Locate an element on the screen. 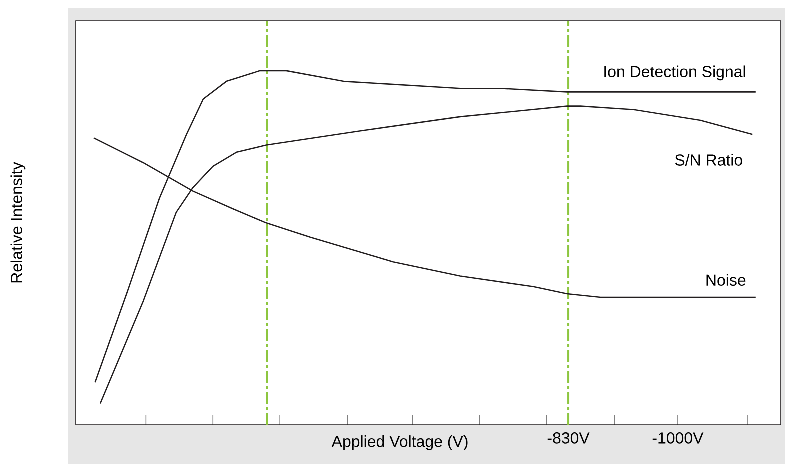  series-label: S/N Ratio is located at coordinates (708, 160).